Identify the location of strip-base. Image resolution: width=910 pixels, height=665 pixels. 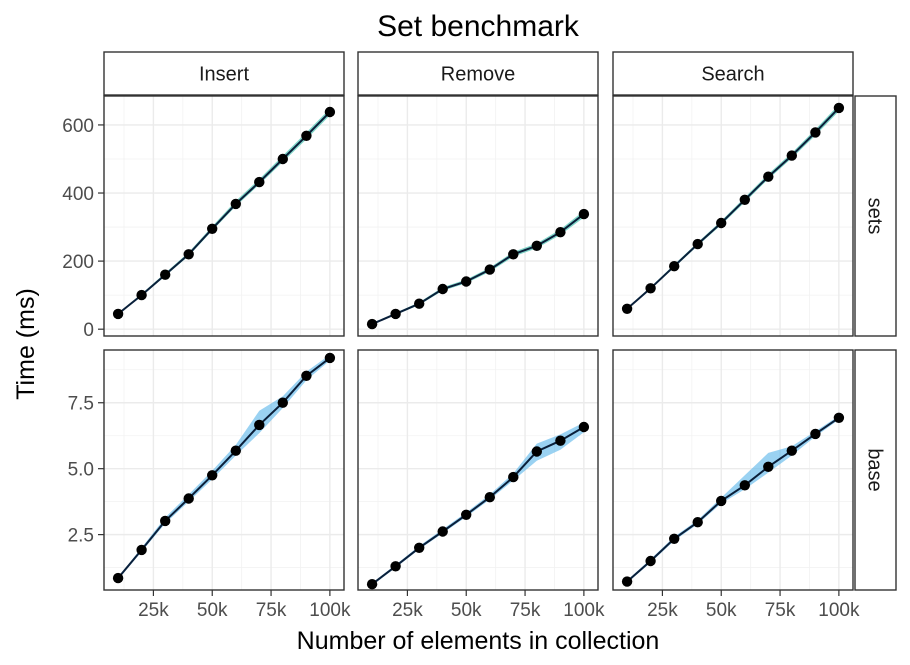
(875, 470).